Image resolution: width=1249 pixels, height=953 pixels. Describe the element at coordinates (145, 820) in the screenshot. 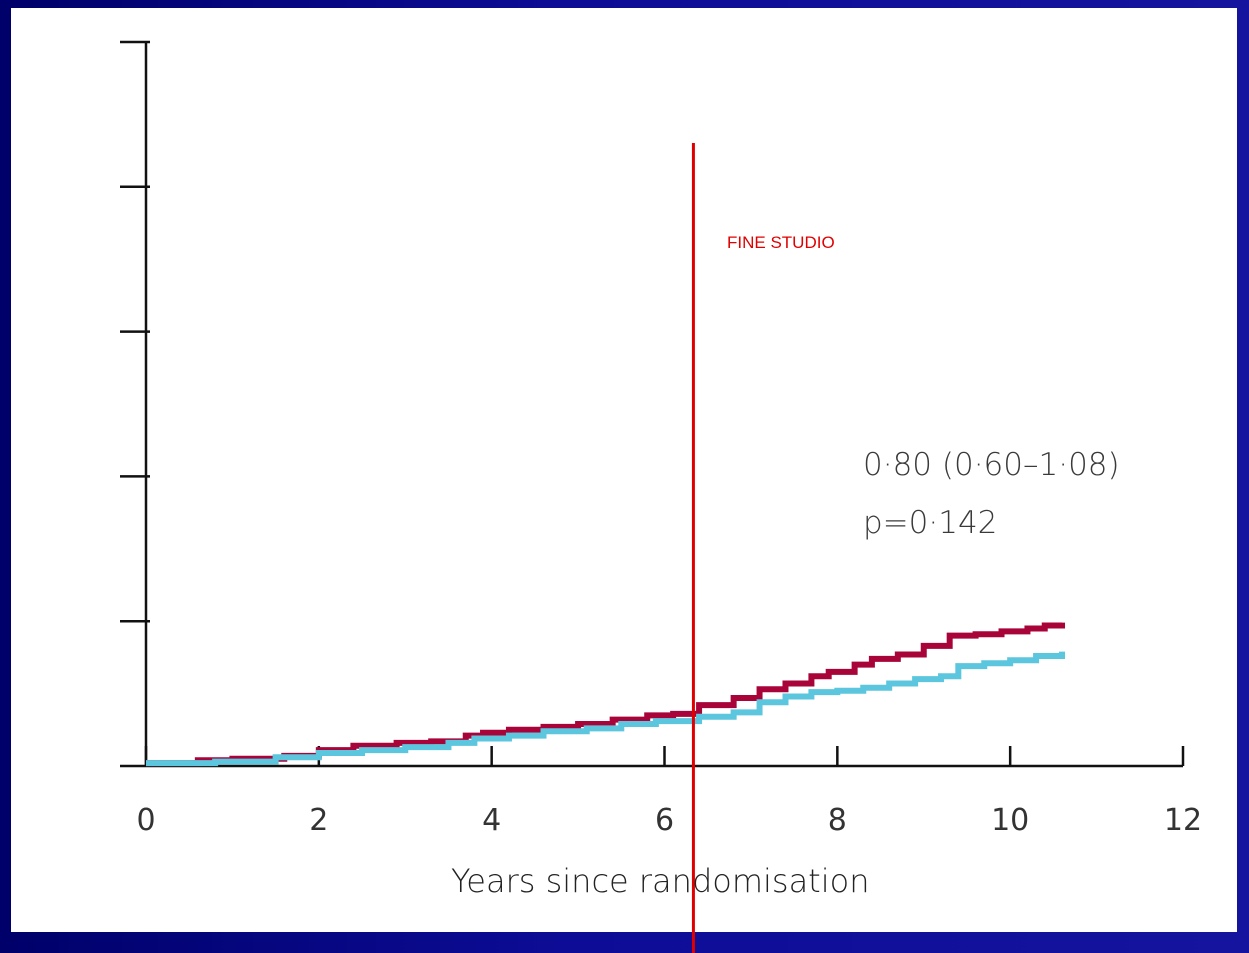

I see `x-tick-label: 0` at that location.